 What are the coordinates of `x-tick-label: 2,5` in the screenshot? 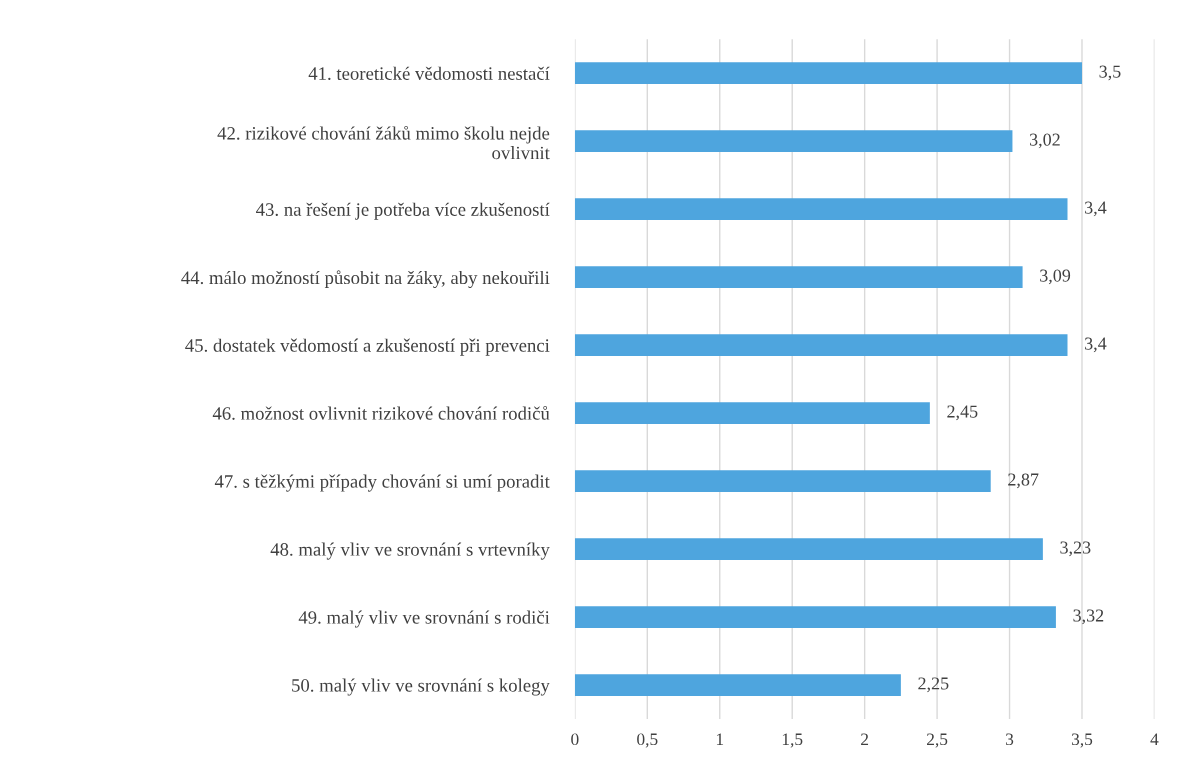 It's located at (937, 740).